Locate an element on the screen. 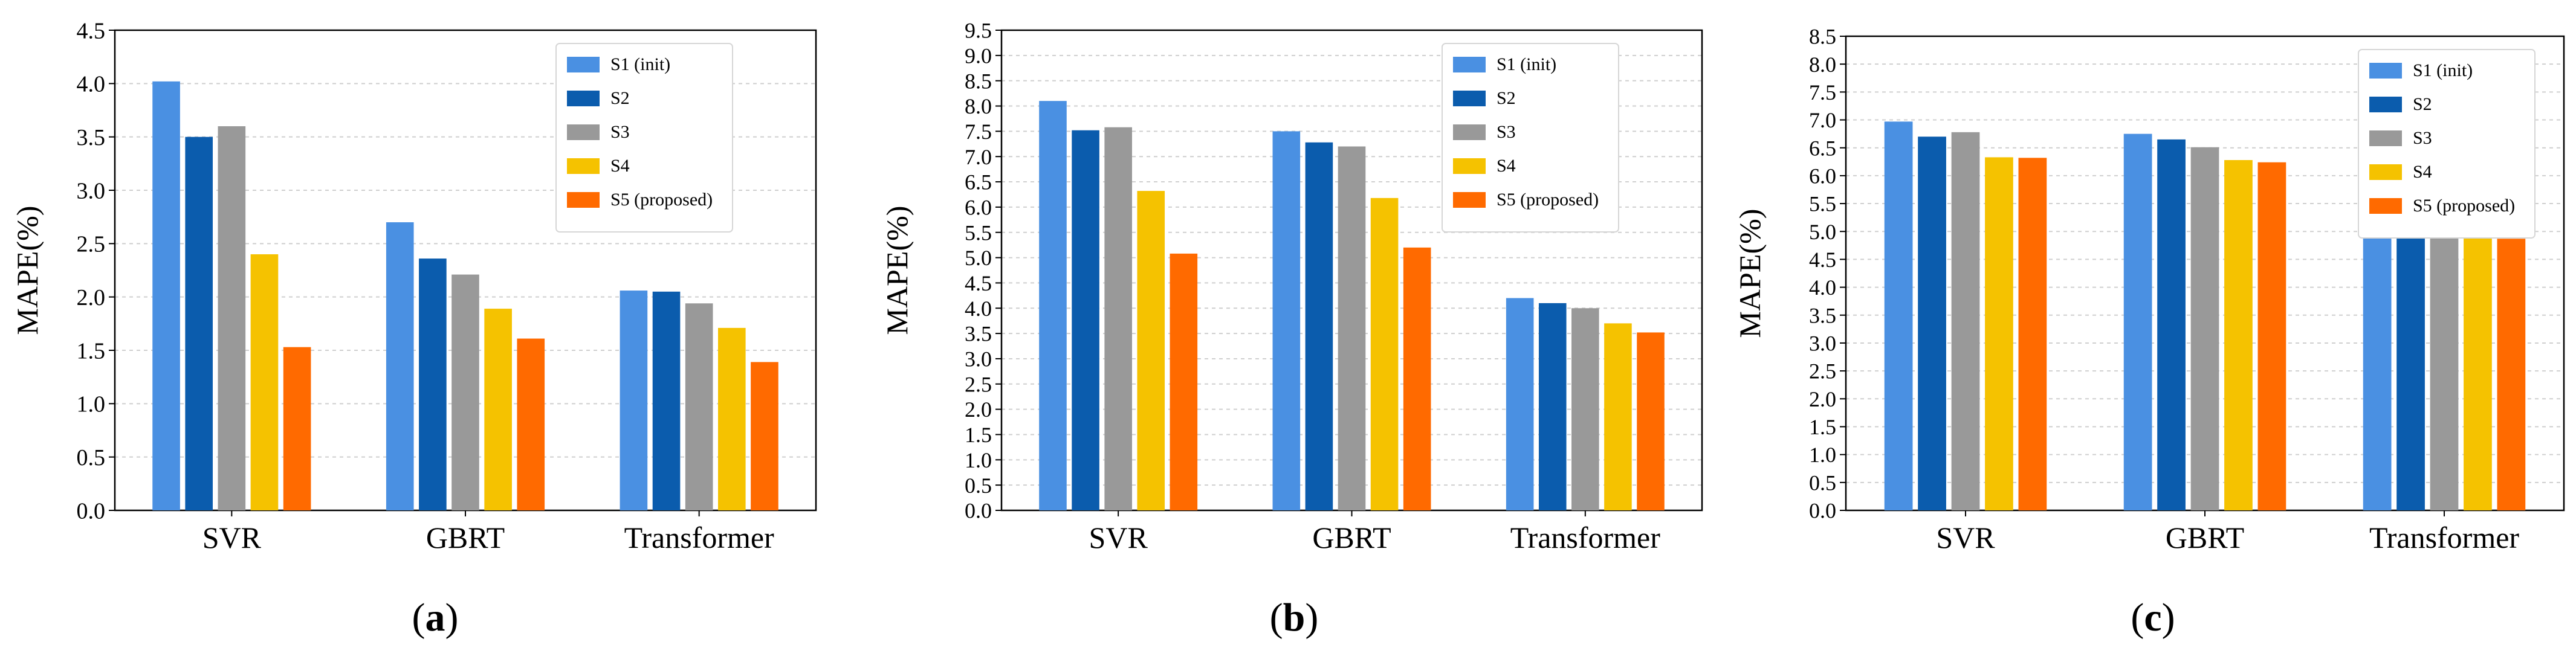  caption-a: (a) is located at coordinates (435, 618).